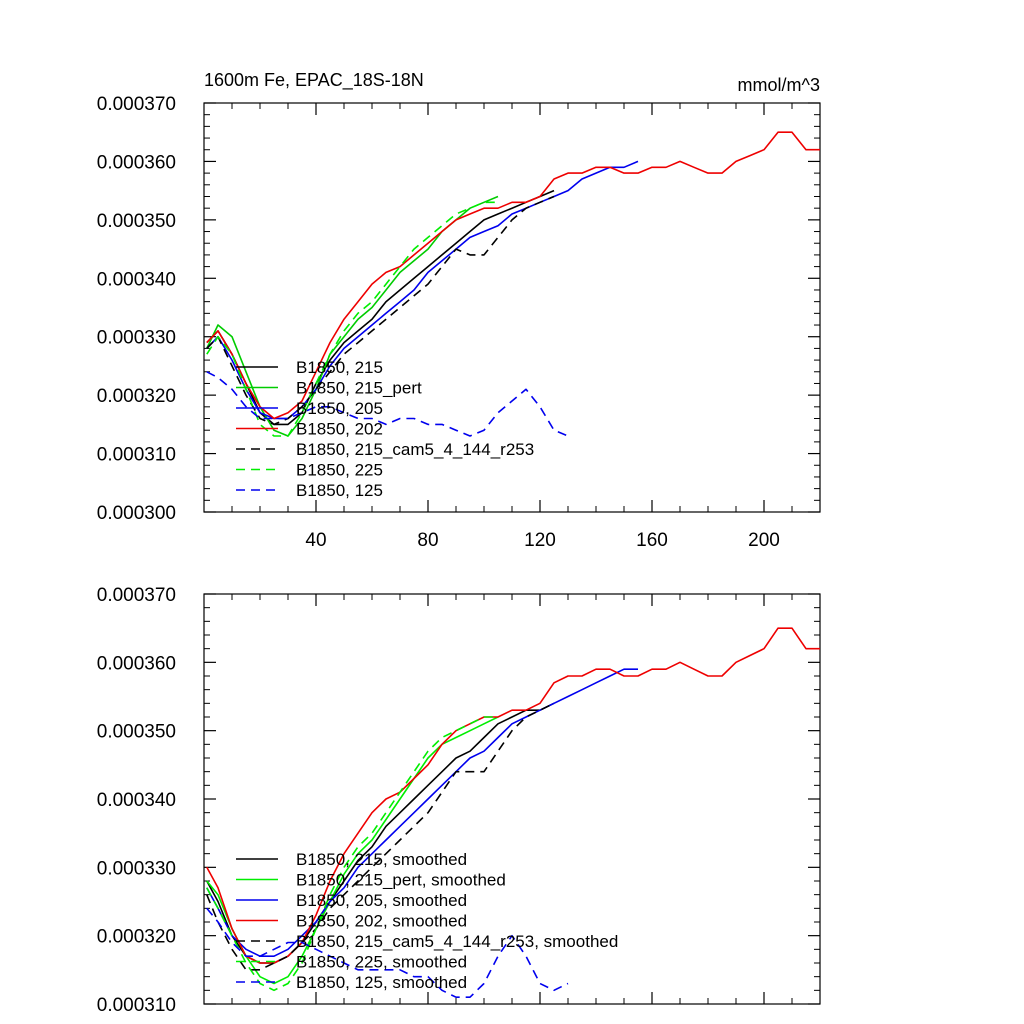 The image size is (1024, 1024). Describe the element at coordinates (381, 962) in the screenshot. I see `legend-entry: B1850, 225, smoothed` at that location.